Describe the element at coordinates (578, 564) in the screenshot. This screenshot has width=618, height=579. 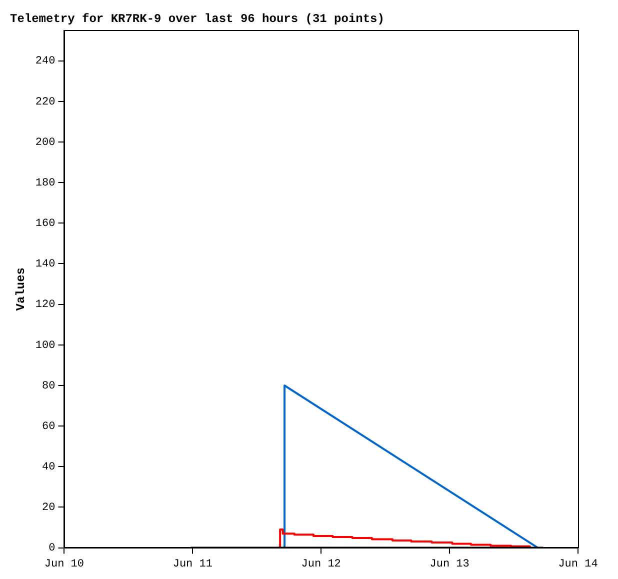
I see `x-tick-label: Jun 14` at that location.